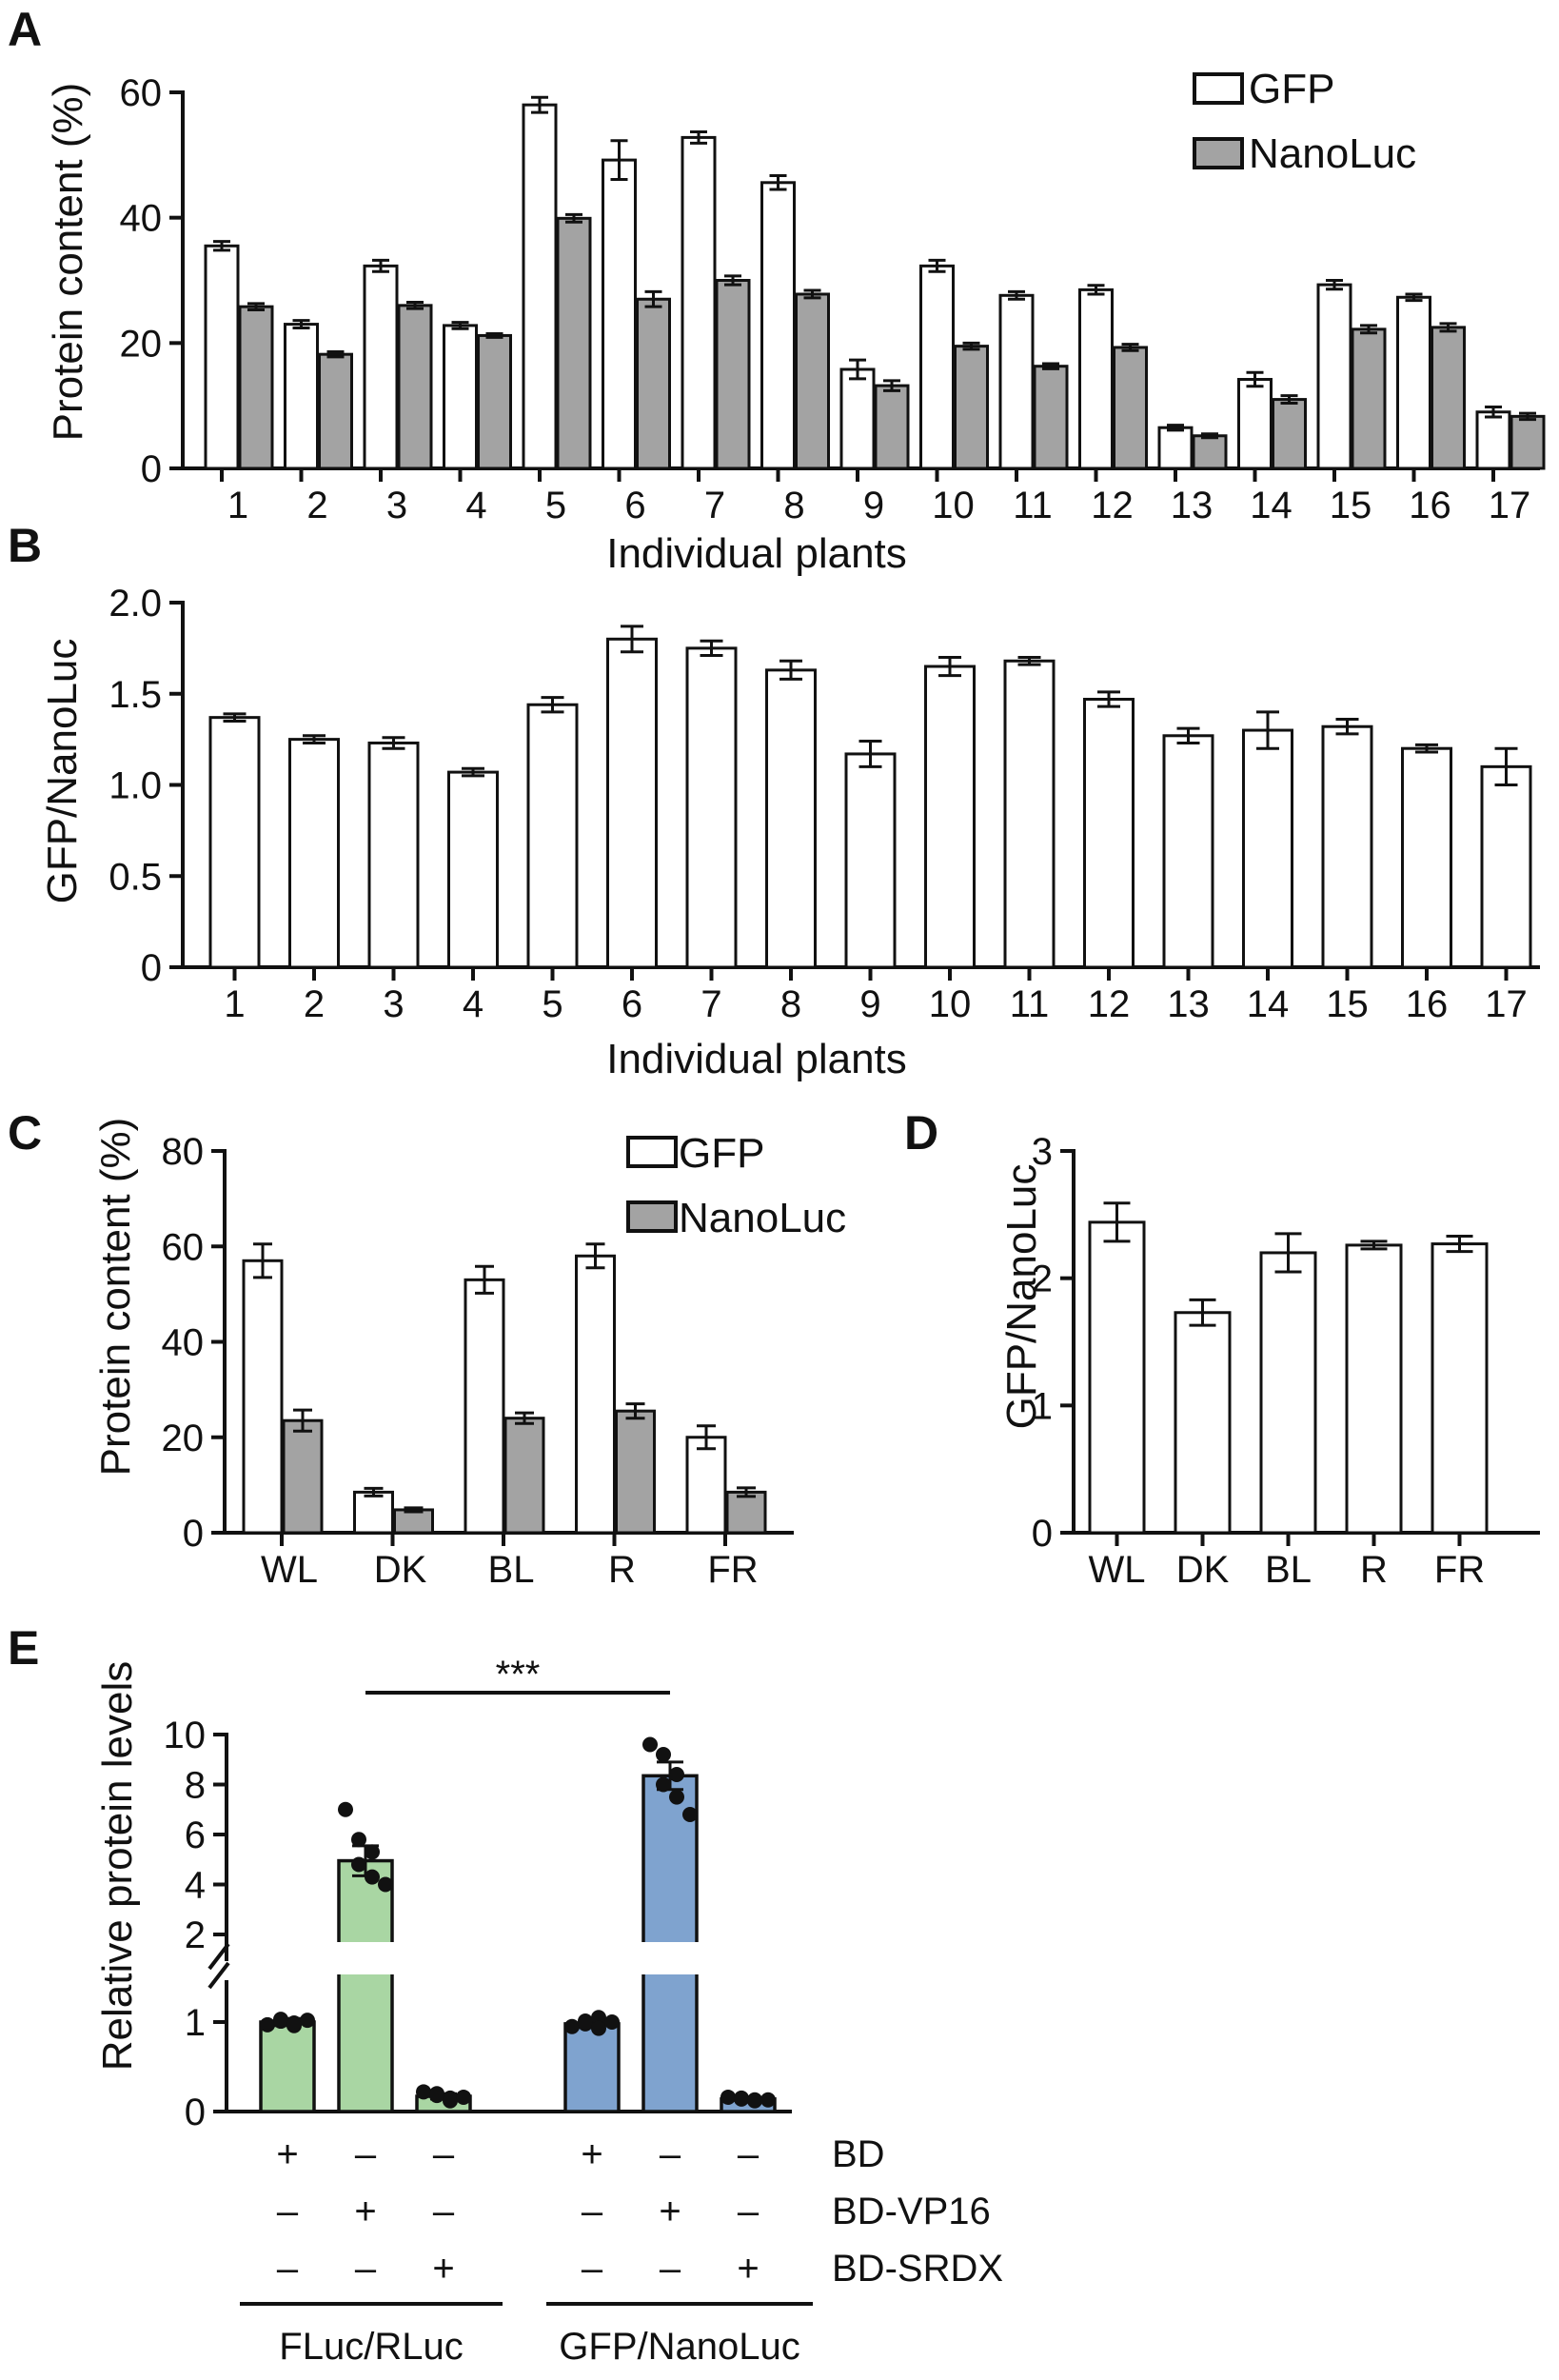 This screenshot has height=2380, width=1559. I want to click on panel-a-x-tick-label: 5, so click(555, 506).